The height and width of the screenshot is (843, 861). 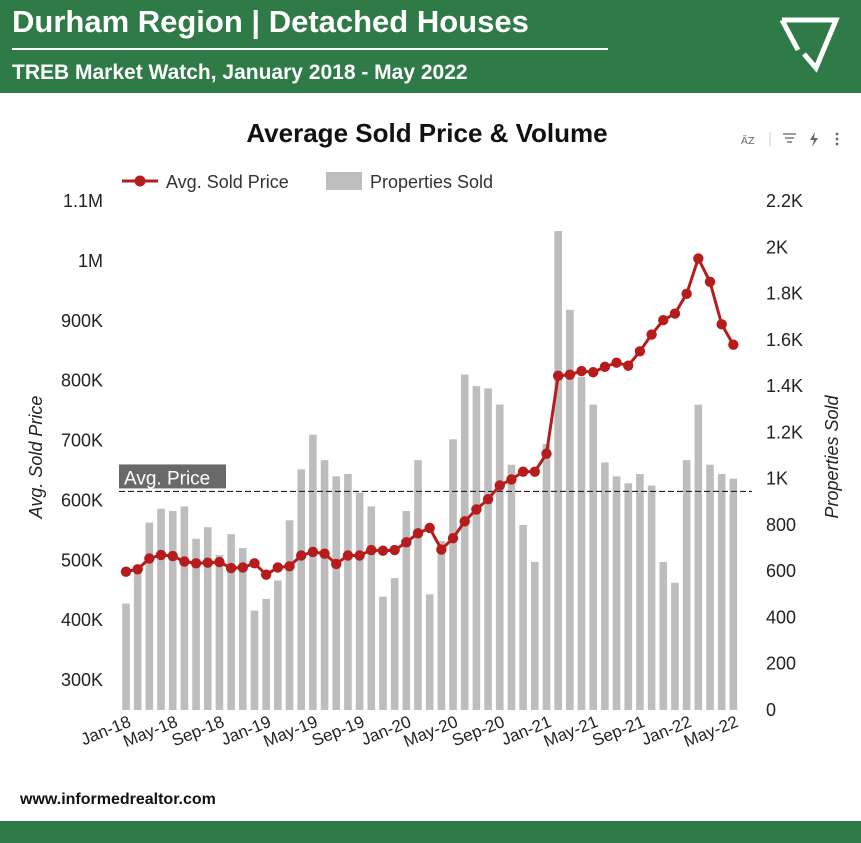 I want to click on lightning-icon, so click(x=814, y=139).